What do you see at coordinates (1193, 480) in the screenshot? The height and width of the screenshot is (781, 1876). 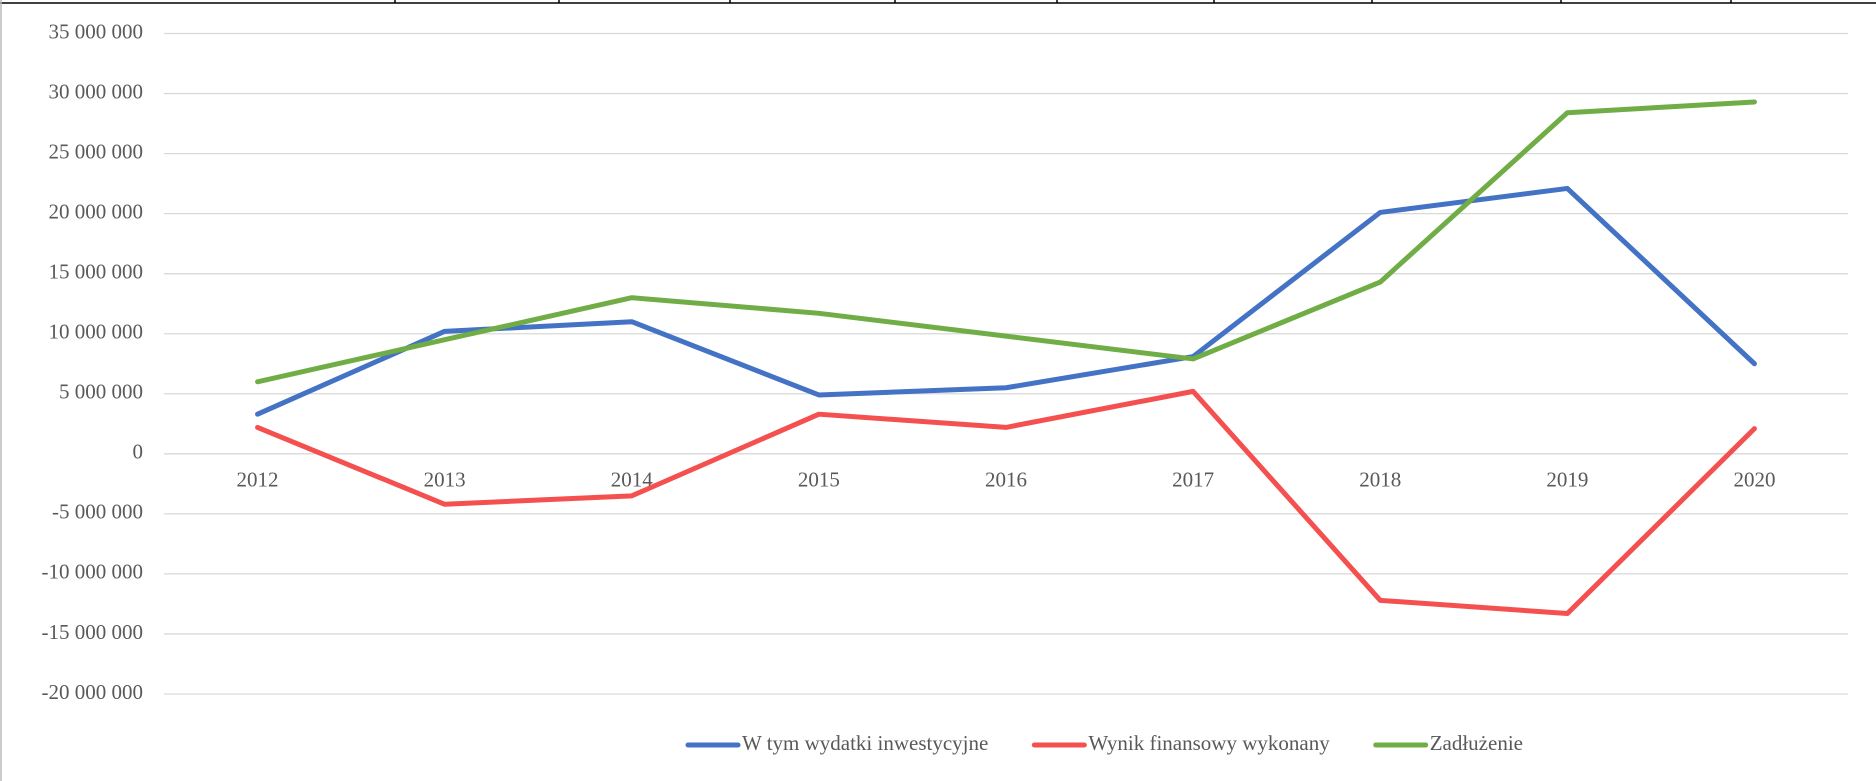 I see `x-tick-label: 2017` at bounding box center [1193, 480].